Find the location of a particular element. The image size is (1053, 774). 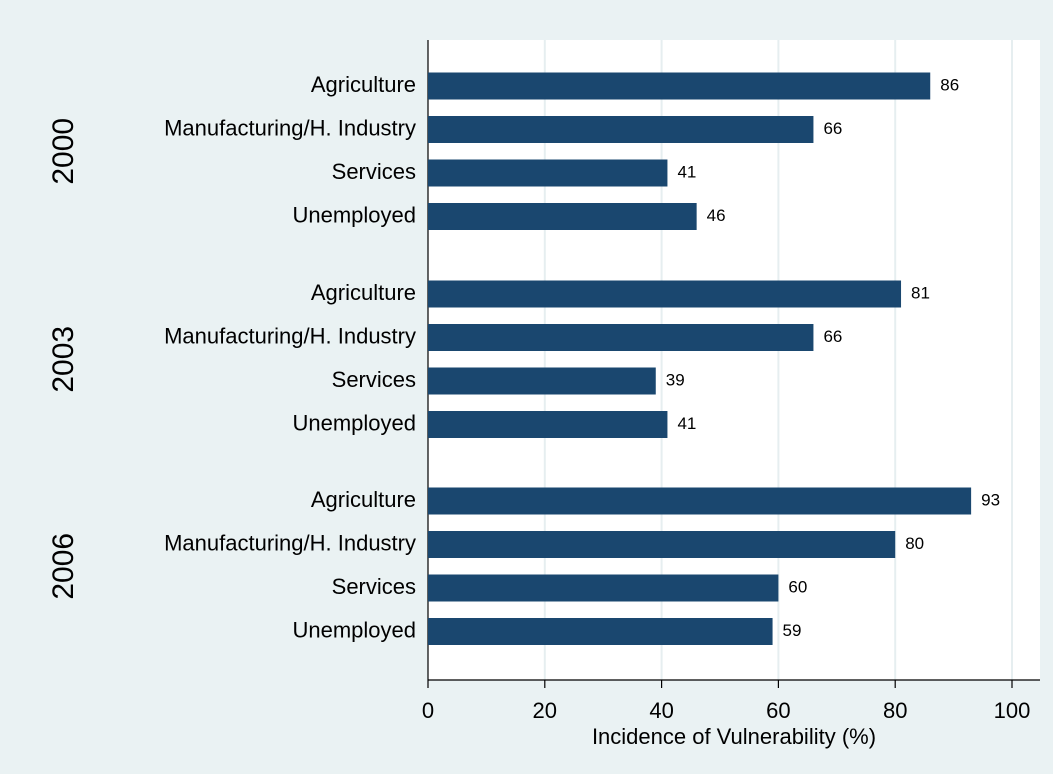

value-label: 60 is located at coordinates (797, 586).